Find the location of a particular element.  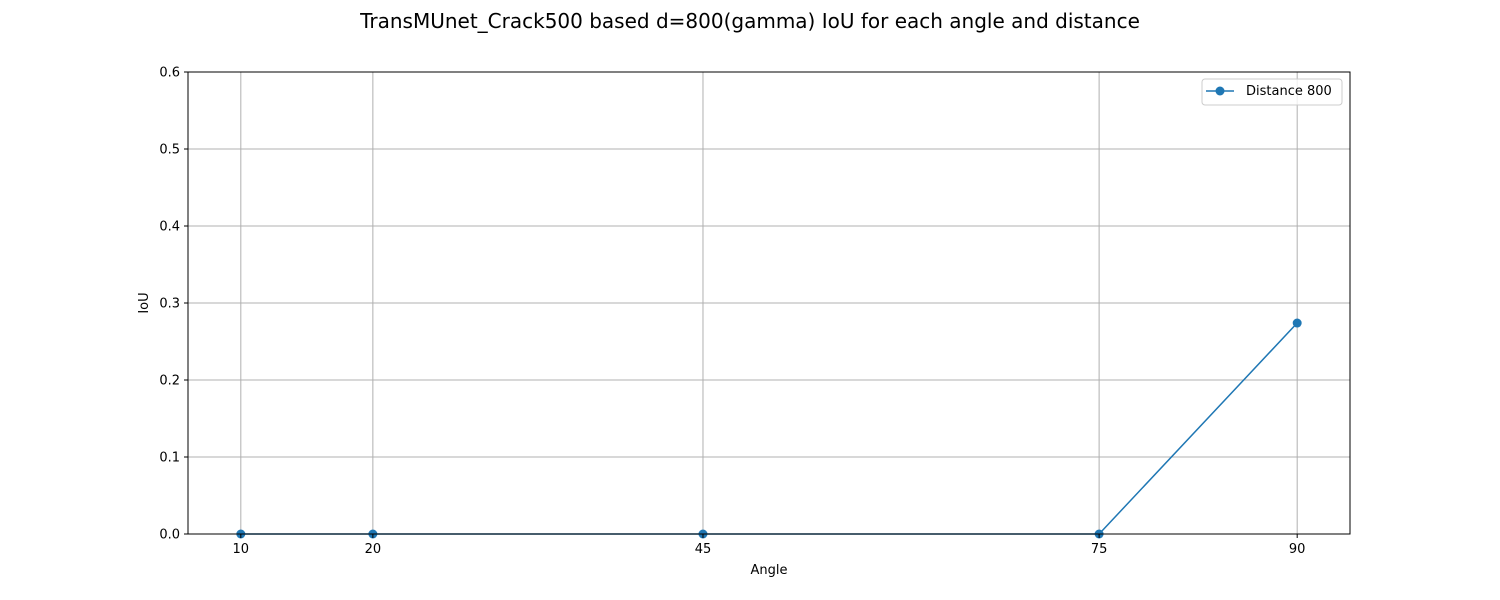

legend-entry-distance-800: Distance 800 is located at coordinates (1289, 91).